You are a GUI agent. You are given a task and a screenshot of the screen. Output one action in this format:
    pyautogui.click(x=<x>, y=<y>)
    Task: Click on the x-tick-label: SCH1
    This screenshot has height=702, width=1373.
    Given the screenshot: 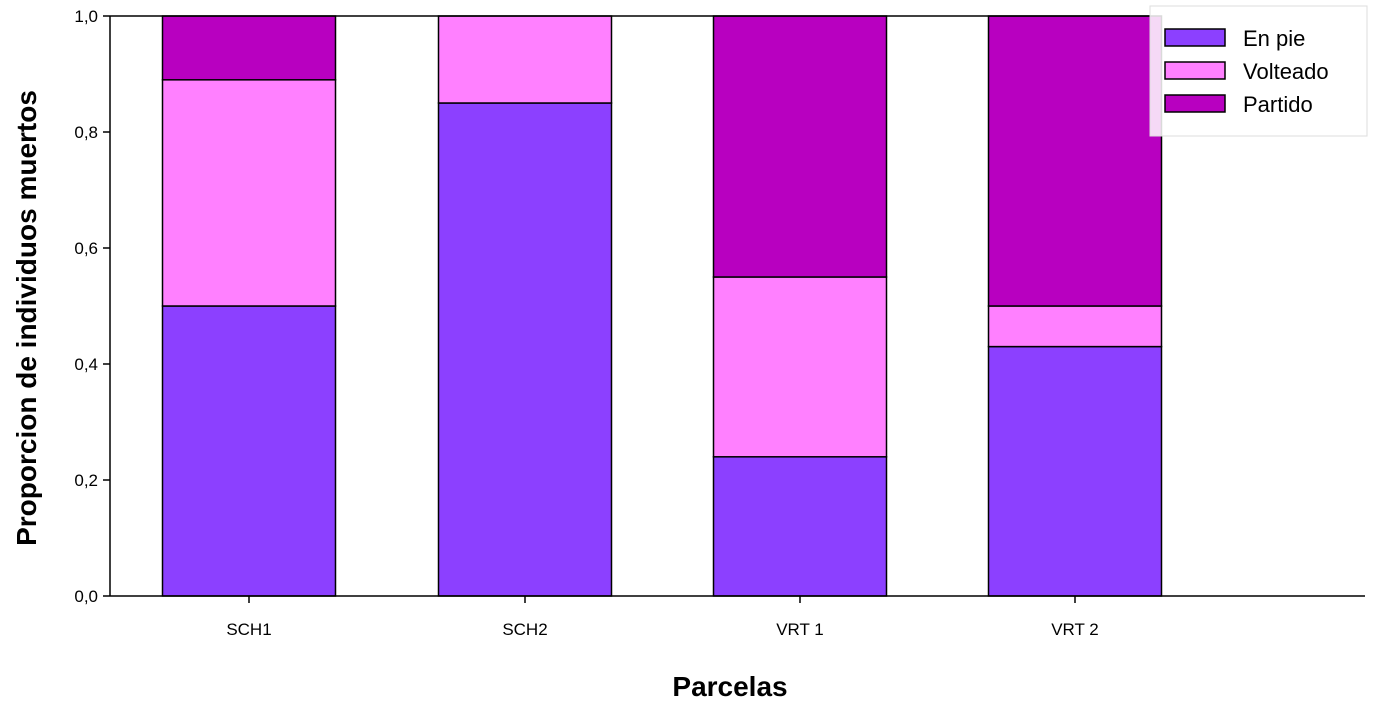 What is the action you would take?
    pyautogui.click(x=248, y=629)
    